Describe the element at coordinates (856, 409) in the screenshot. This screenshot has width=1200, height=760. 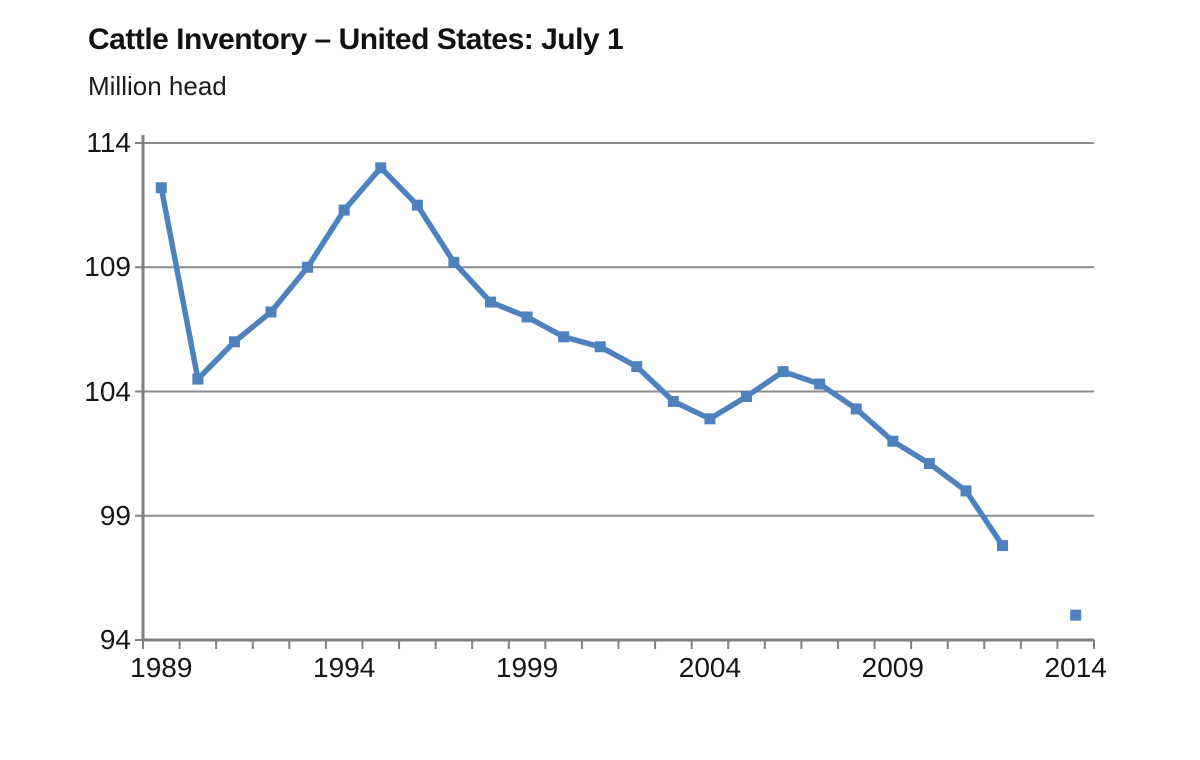
I see `data-point-marker-2008` at that location.